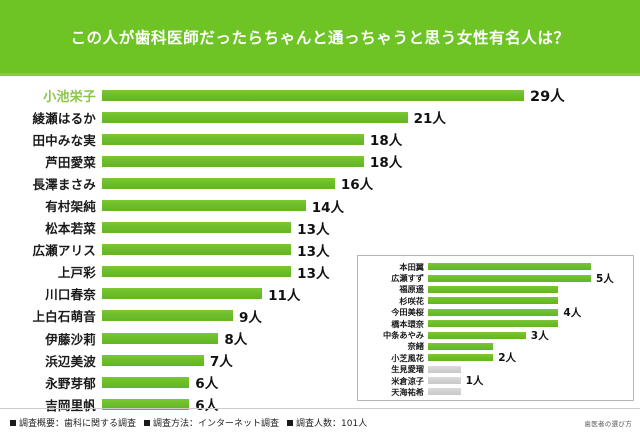 This screenshot has width=640, height=436. What do you see at coordinates (221, 362) in the screenshot?
I see `main-chart-bar-value: 7人` at bounding box center [221, 362].